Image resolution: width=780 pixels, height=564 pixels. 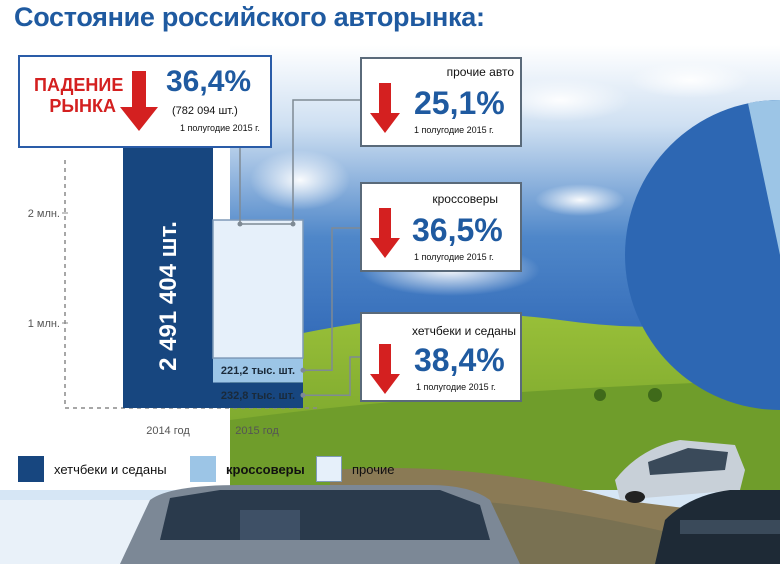 I want to click on callout-other: прочие авто 25,1% 1 полугодие 2015 г., so click(x=441, y=102).